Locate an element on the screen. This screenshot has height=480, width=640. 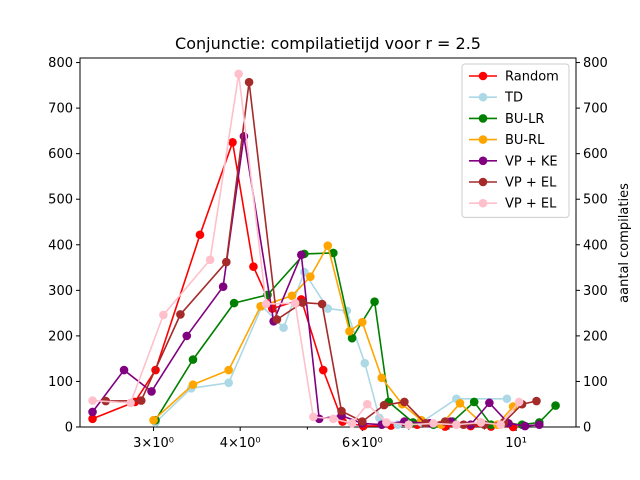
legend-label: TD is located at coordinates (513, 98).